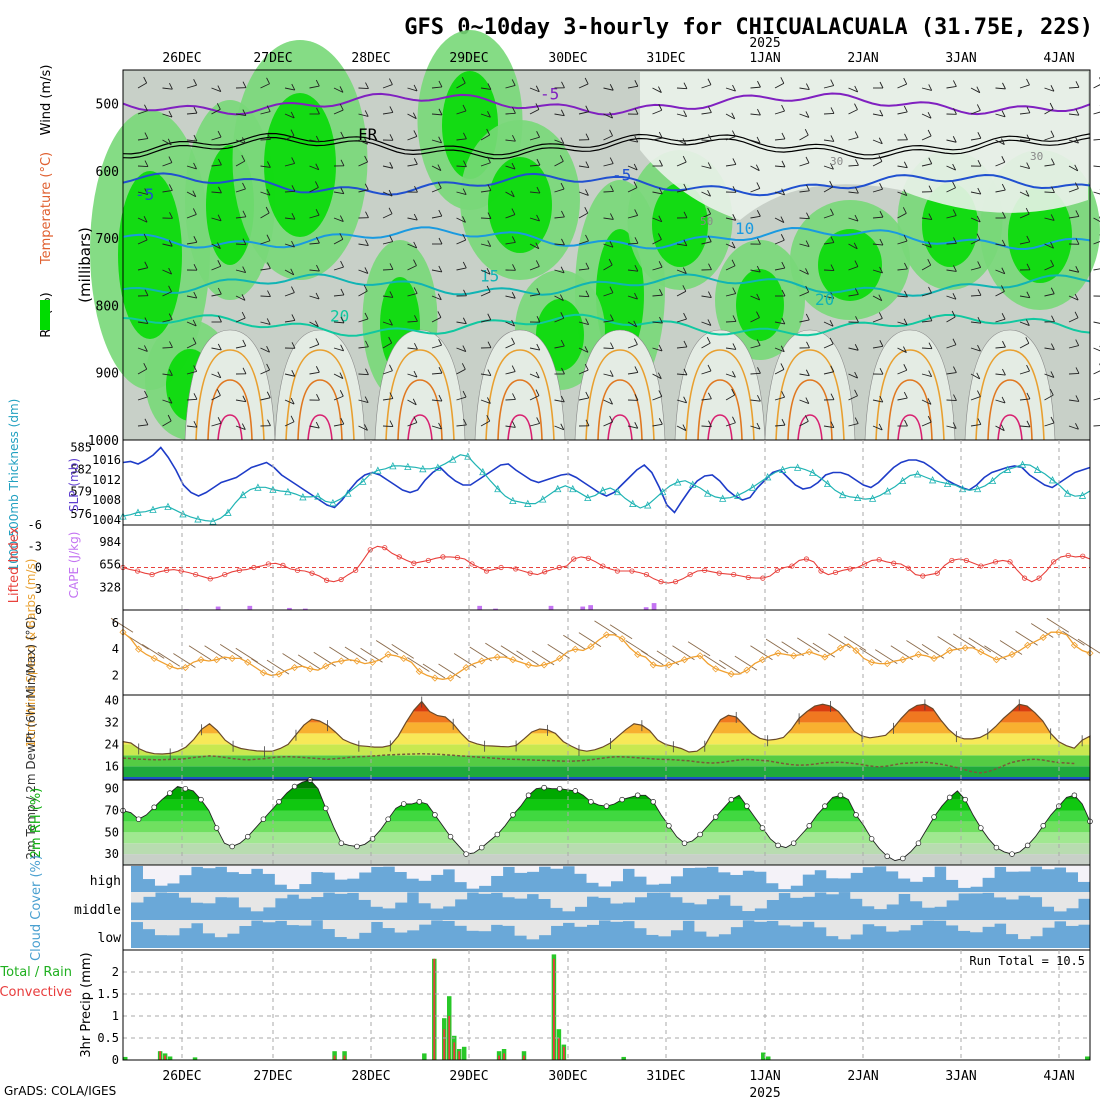 The width and height of the screenshot is (1100, 1100). What do you see at coordinates (339, 316) in the screenshot?
I see `isotherm-label: 20` at bounding box center [339, 316].